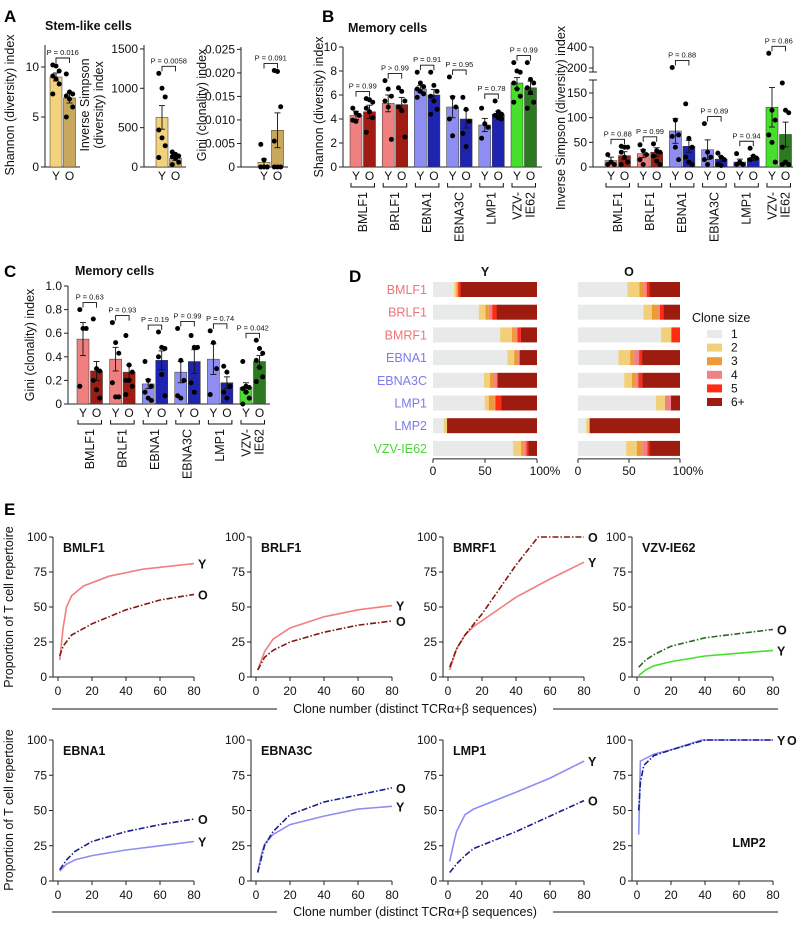  Describe the element at coordinates (271, 58) in the screenshot. I see `p-value: P = 0.091` at that location.